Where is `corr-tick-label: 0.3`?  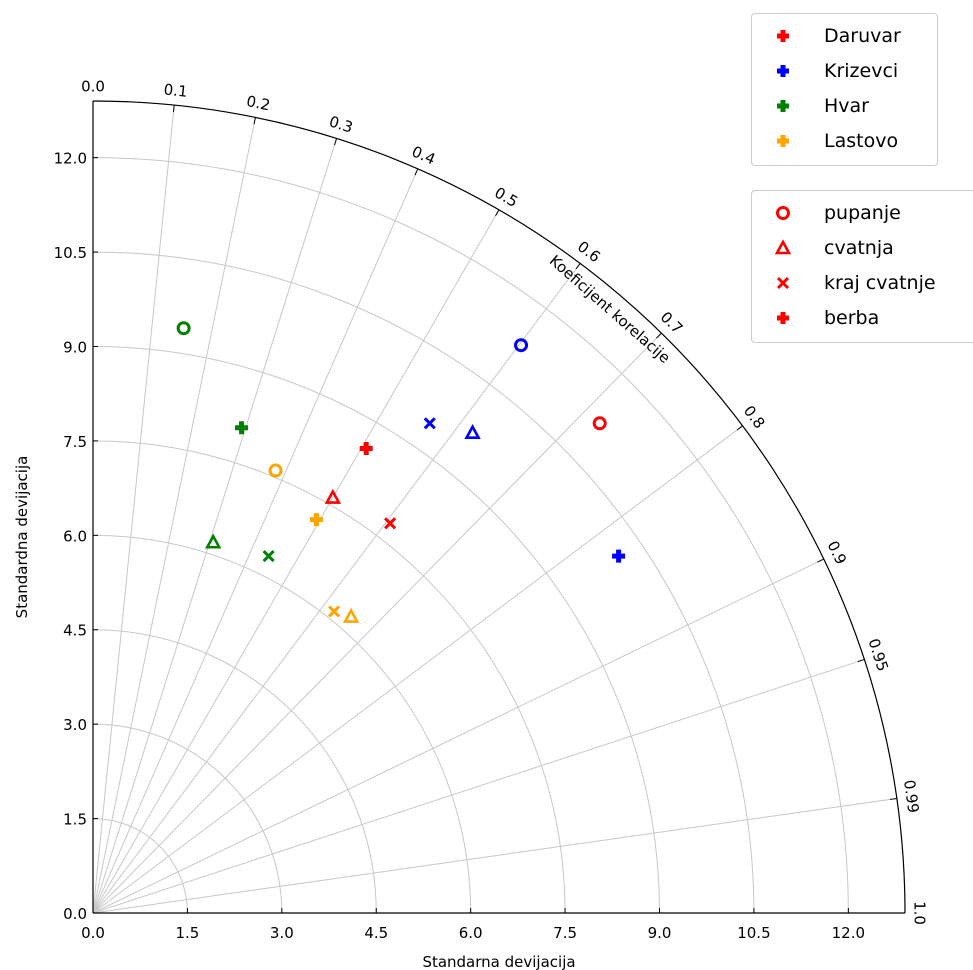 corr-tick-label: 0.3 is located at coordinates (341, 124).